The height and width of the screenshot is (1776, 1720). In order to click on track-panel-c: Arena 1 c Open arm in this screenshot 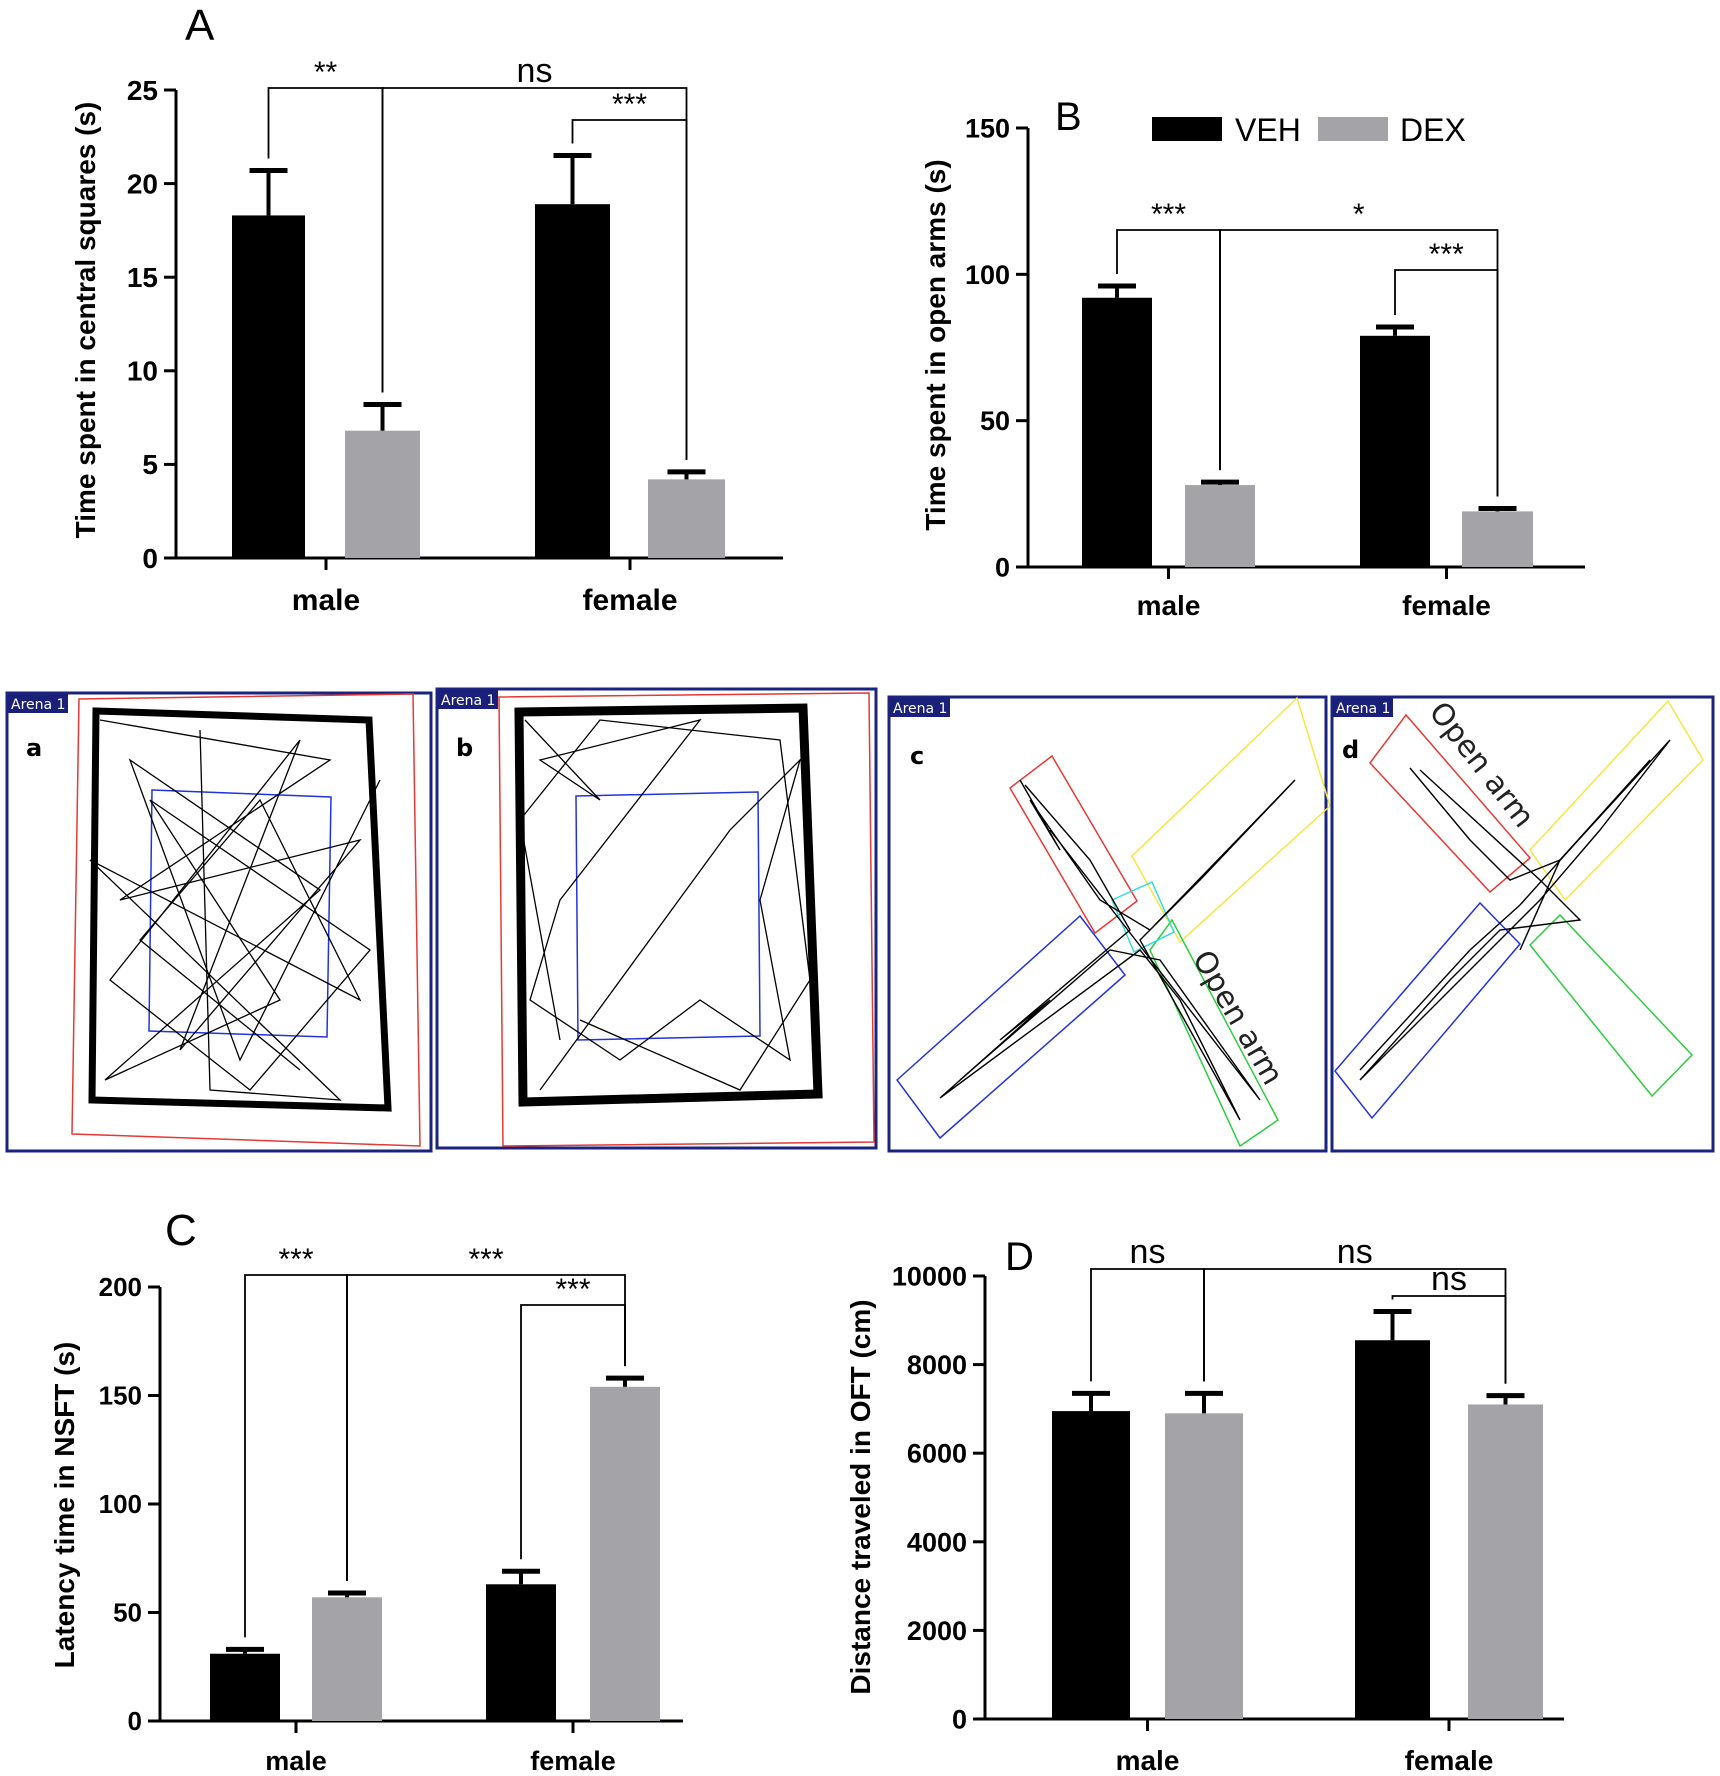, I will do `click(1109, 924)`.